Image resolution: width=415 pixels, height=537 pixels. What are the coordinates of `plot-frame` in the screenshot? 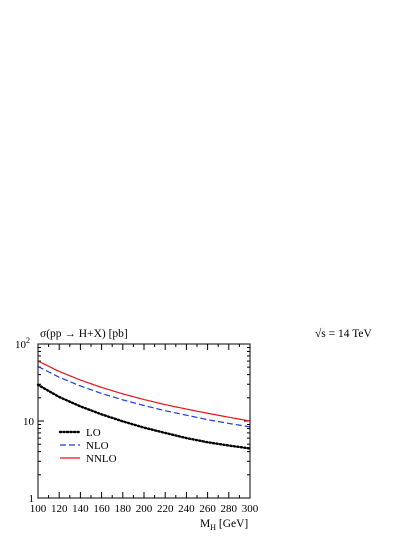 It's located at (144, 421).